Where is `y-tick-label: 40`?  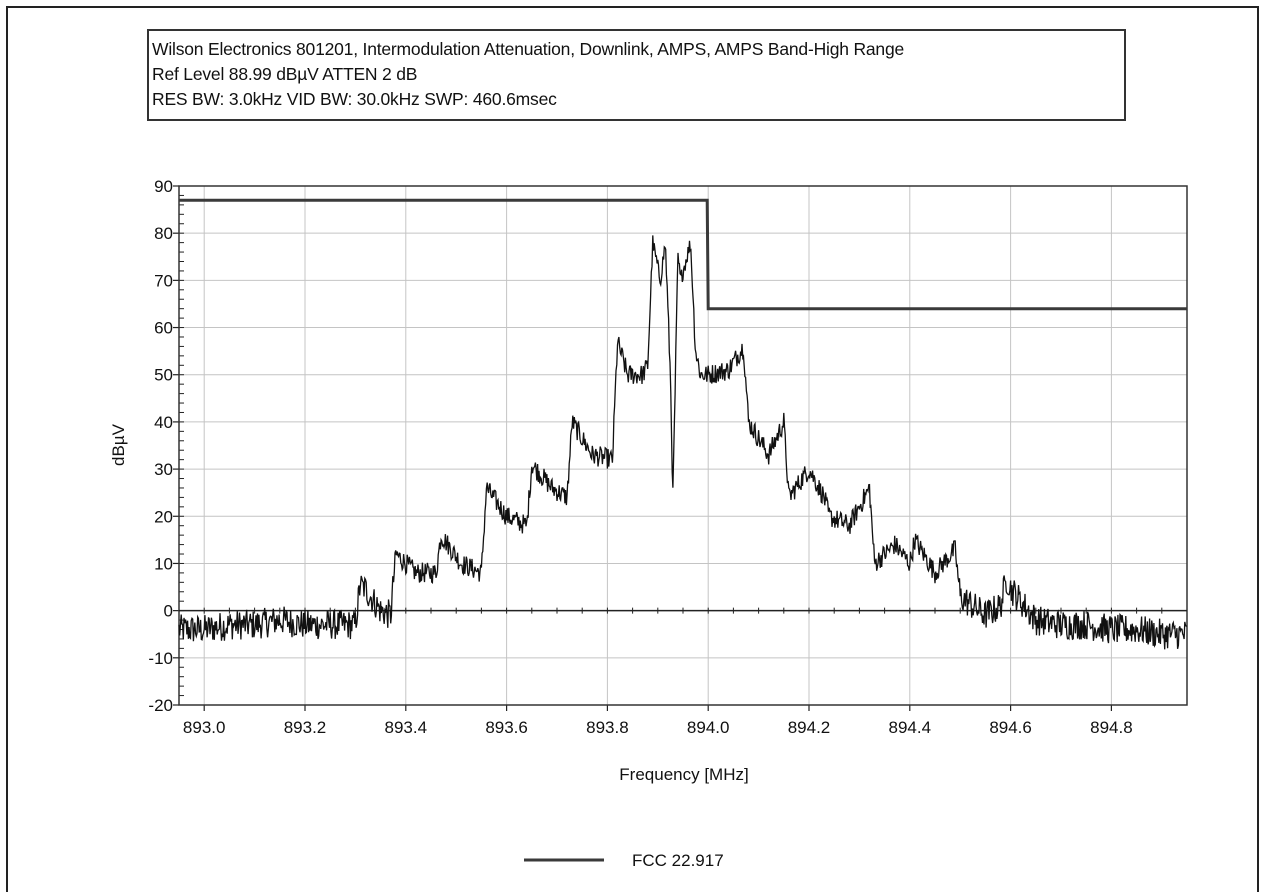 y-tick-label: 40 is located at coordinates (163, 422).